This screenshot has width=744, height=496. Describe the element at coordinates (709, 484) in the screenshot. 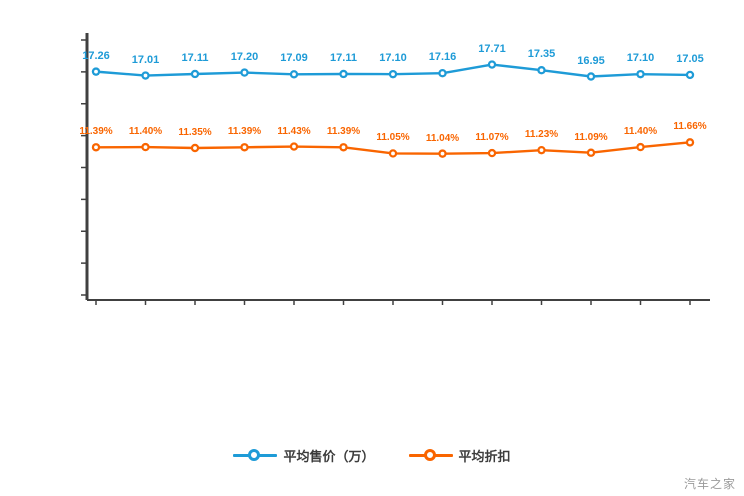

I see `watermark-autohome: 汽车之家` at that location.